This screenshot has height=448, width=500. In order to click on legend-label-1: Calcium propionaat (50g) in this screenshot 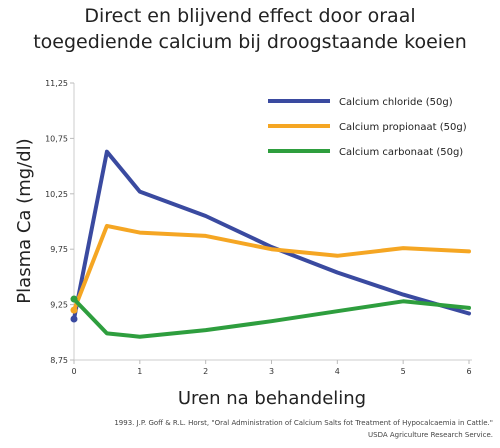, I will do `click(403, 127)`.